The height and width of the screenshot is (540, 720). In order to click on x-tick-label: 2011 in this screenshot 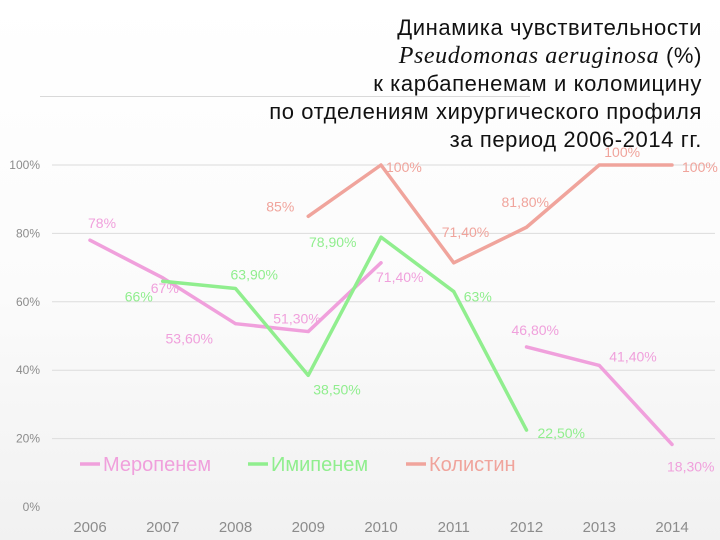, I will do `click(454, 527)`.